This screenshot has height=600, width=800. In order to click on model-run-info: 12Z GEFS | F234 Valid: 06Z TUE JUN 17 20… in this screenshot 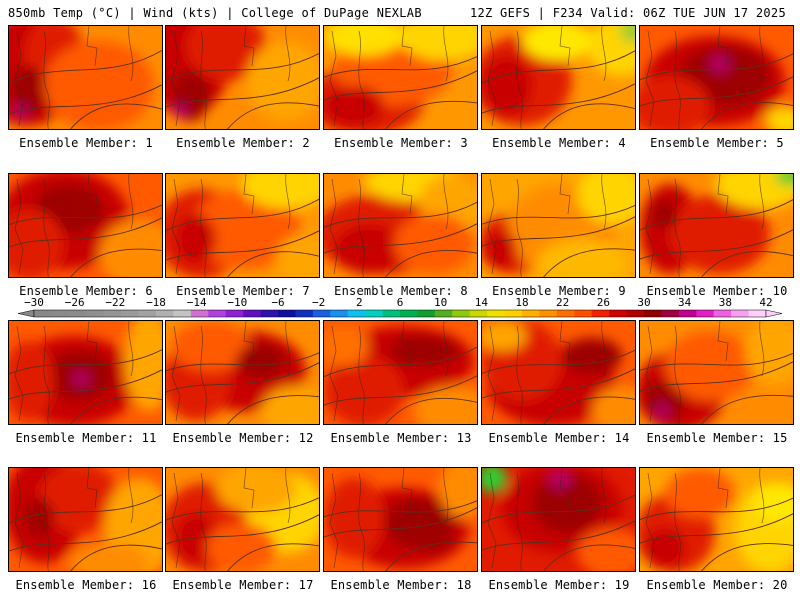, I will do `click(627, 13)`.